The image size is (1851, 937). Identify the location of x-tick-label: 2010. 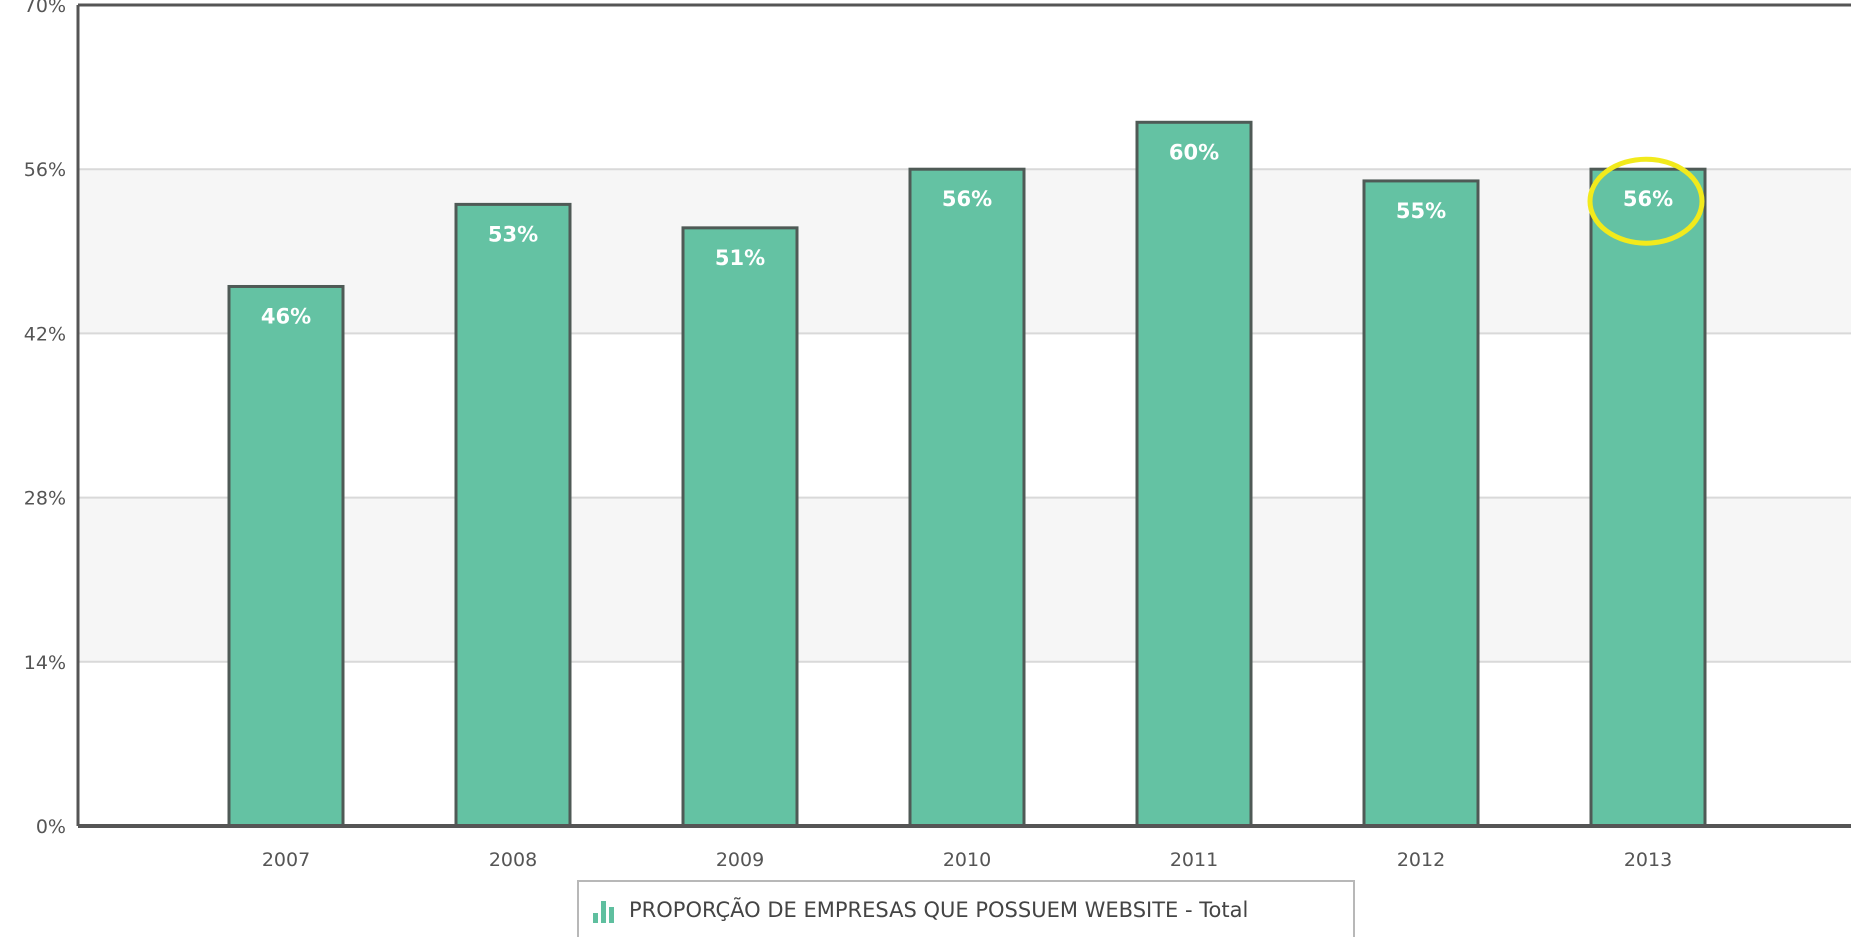
(967, 860).